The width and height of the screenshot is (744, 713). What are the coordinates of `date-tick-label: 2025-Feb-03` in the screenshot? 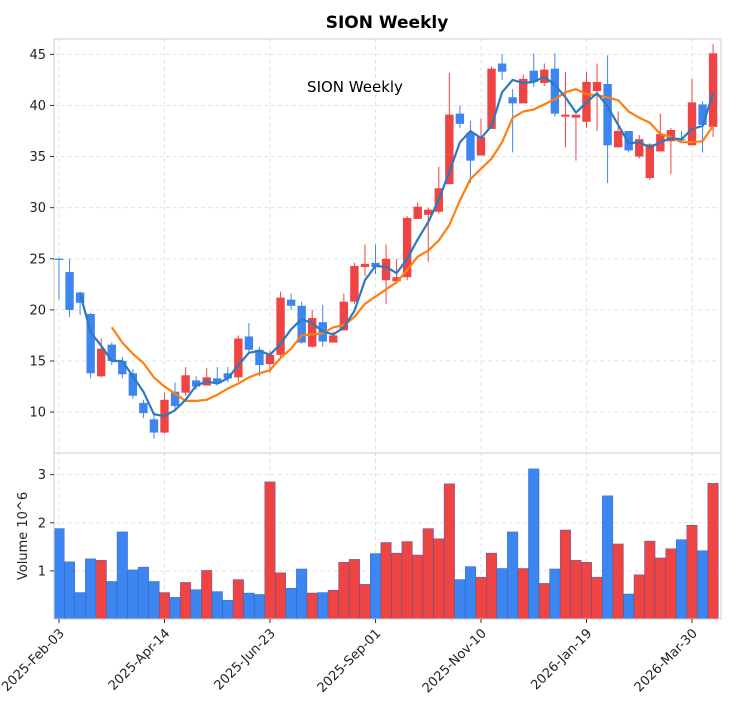 It's located at (34, 660).